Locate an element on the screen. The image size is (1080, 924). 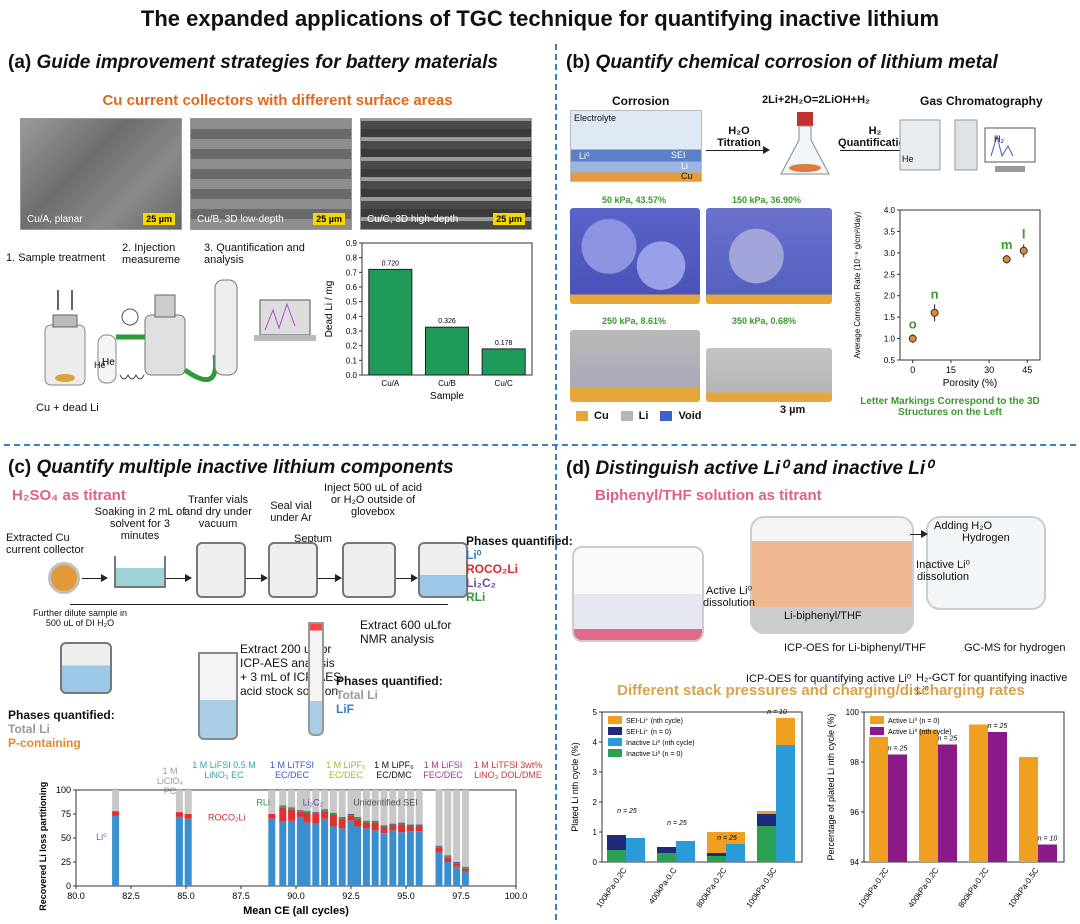
sei-label: SEI is located at coordinates (678, 155).